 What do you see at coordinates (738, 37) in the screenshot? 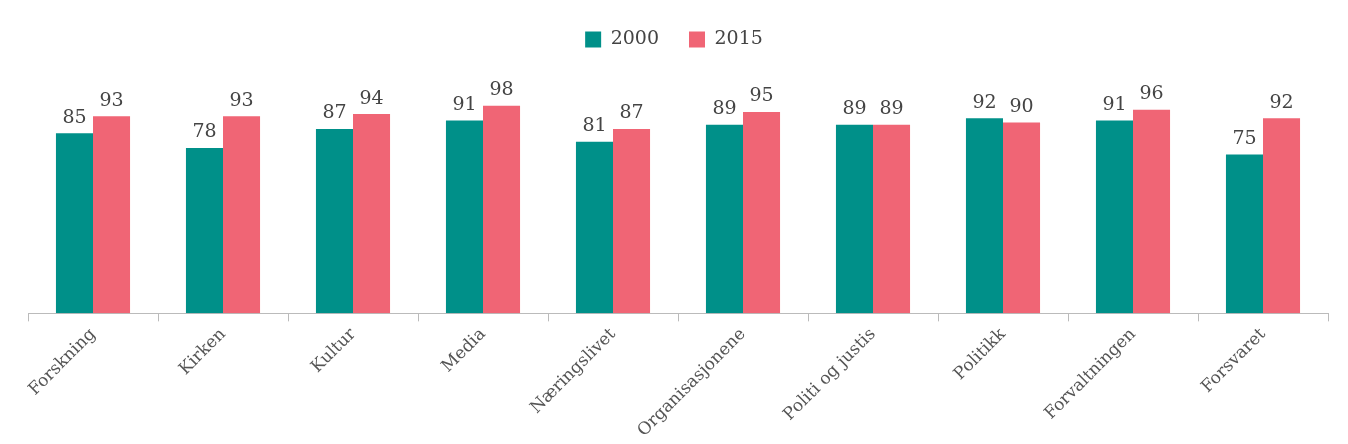
I see `legend-label: 2015` at bounding box center [738, 37].